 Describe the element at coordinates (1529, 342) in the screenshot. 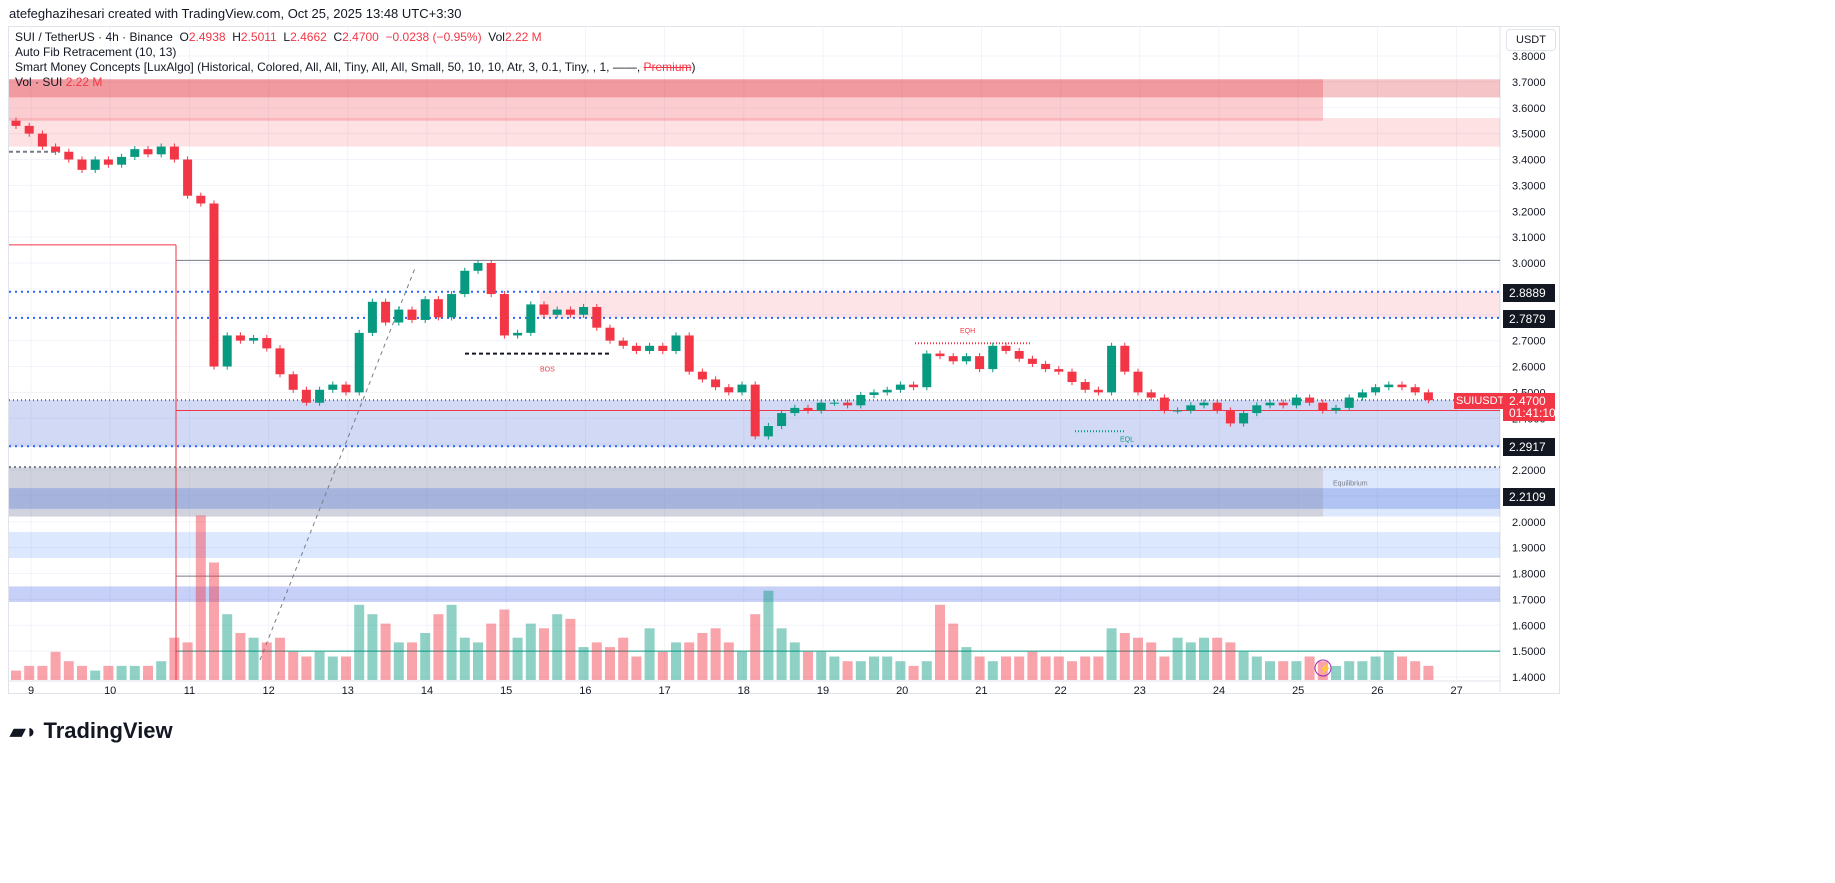

I see `y-tick-label: 2.7000` at that location.